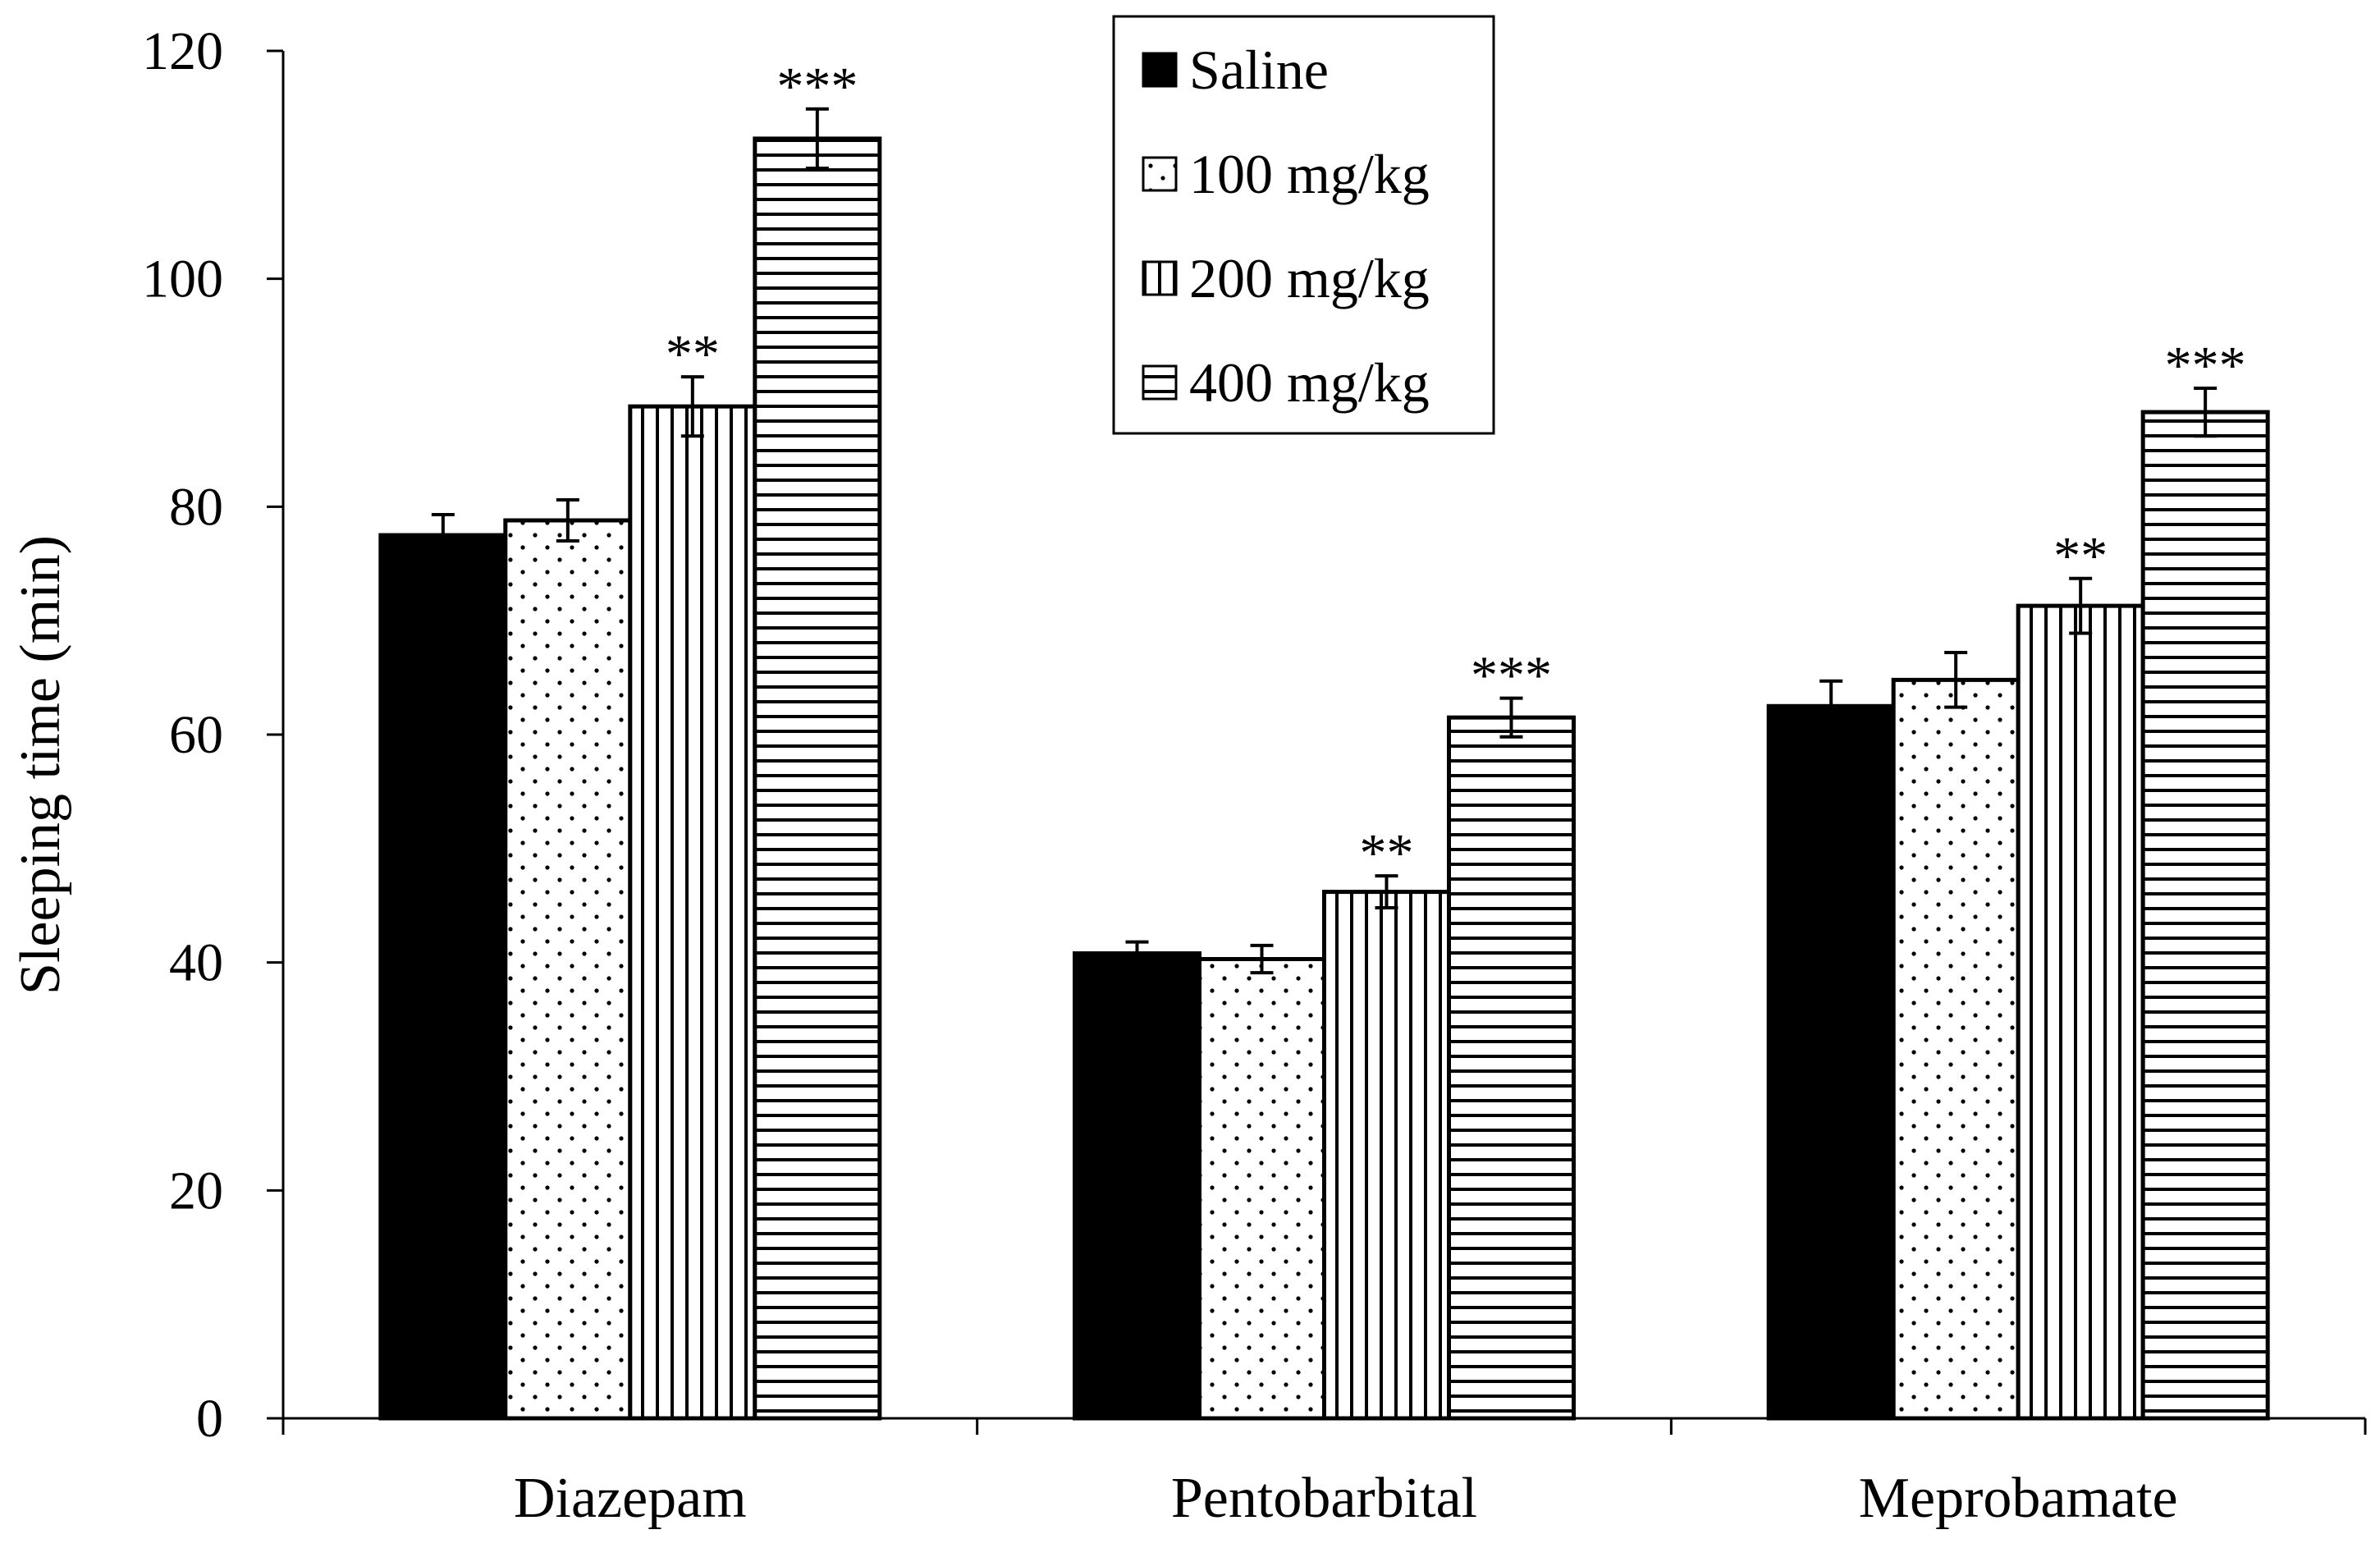 Image resolution: width=2380 pixels, height=1548 pixels. I want to click on category-label: Diazepam, so click(630, 1499).